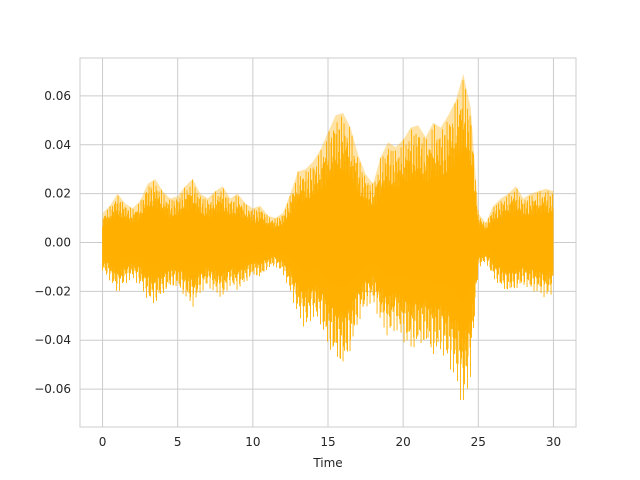  Describe the element at coordinates (103, 442) in the screenshot. I see `x-tick-label: 0` at that location.